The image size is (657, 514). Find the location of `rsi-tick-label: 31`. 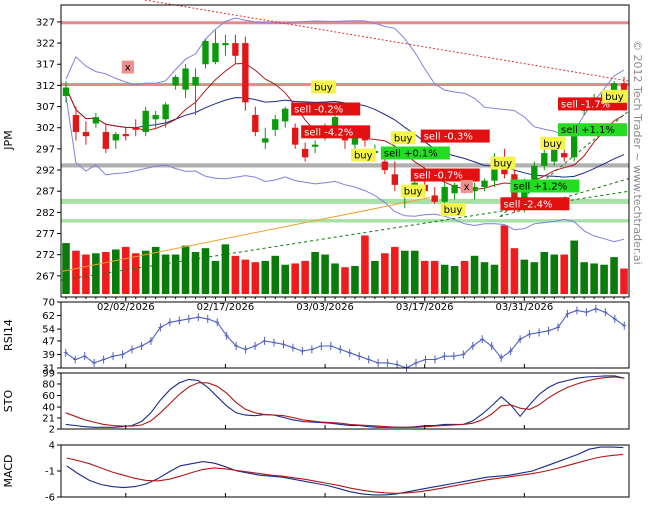

rsi-tick-label: 31 is located at coordinates (48, 369).